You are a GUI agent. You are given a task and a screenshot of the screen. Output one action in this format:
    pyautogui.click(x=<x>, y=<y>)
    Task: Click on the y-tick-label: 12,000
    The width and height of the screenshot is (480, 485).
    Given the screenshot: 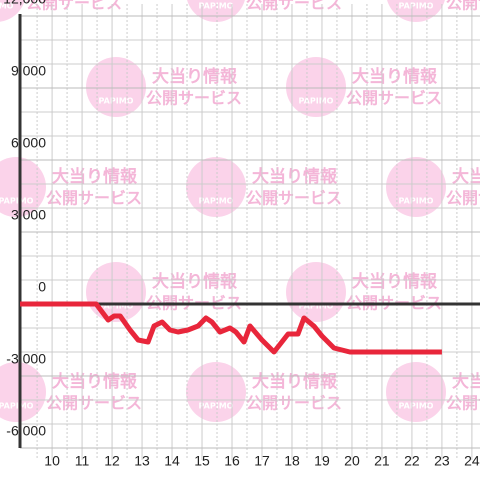 What is the action you would take?
    pyautogui.click(x=24, y=3)
    